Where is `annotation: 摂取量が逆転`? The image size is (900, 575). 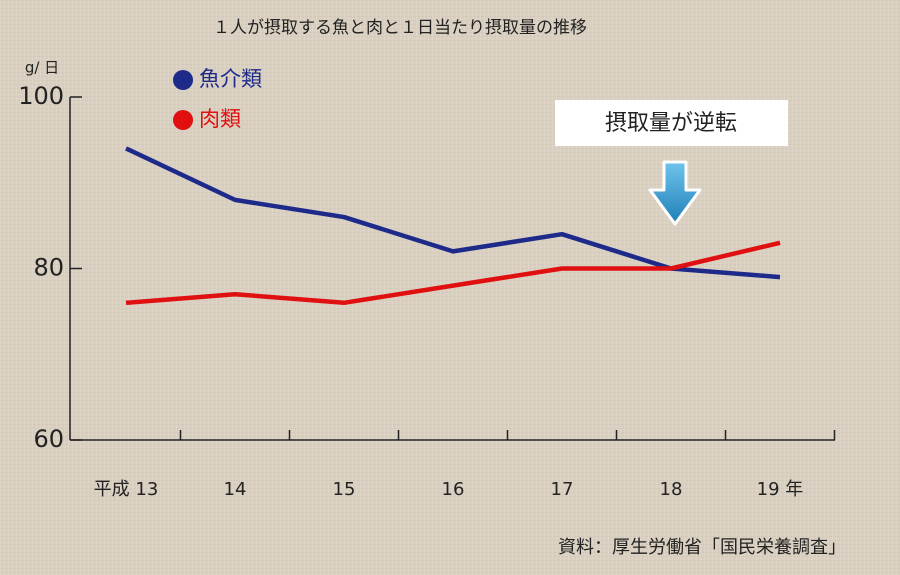
annotation: 摂取量が逆転 is located at coordinates (671, 123).